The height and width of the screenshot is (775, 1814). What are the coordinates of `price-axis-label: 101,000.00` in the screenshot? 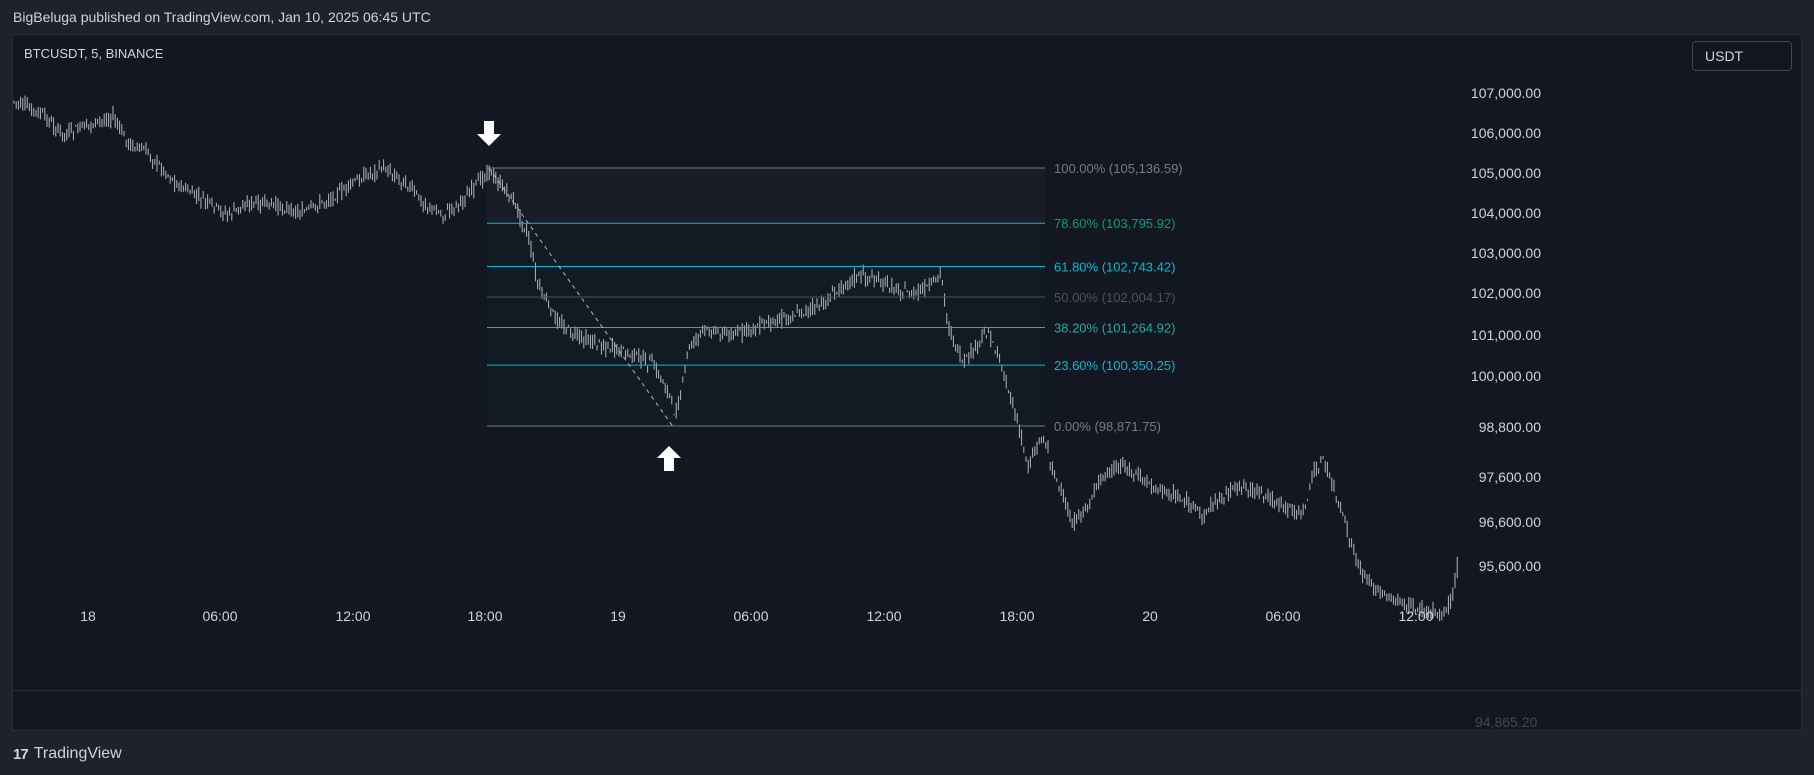 It's located at (1506, 335).